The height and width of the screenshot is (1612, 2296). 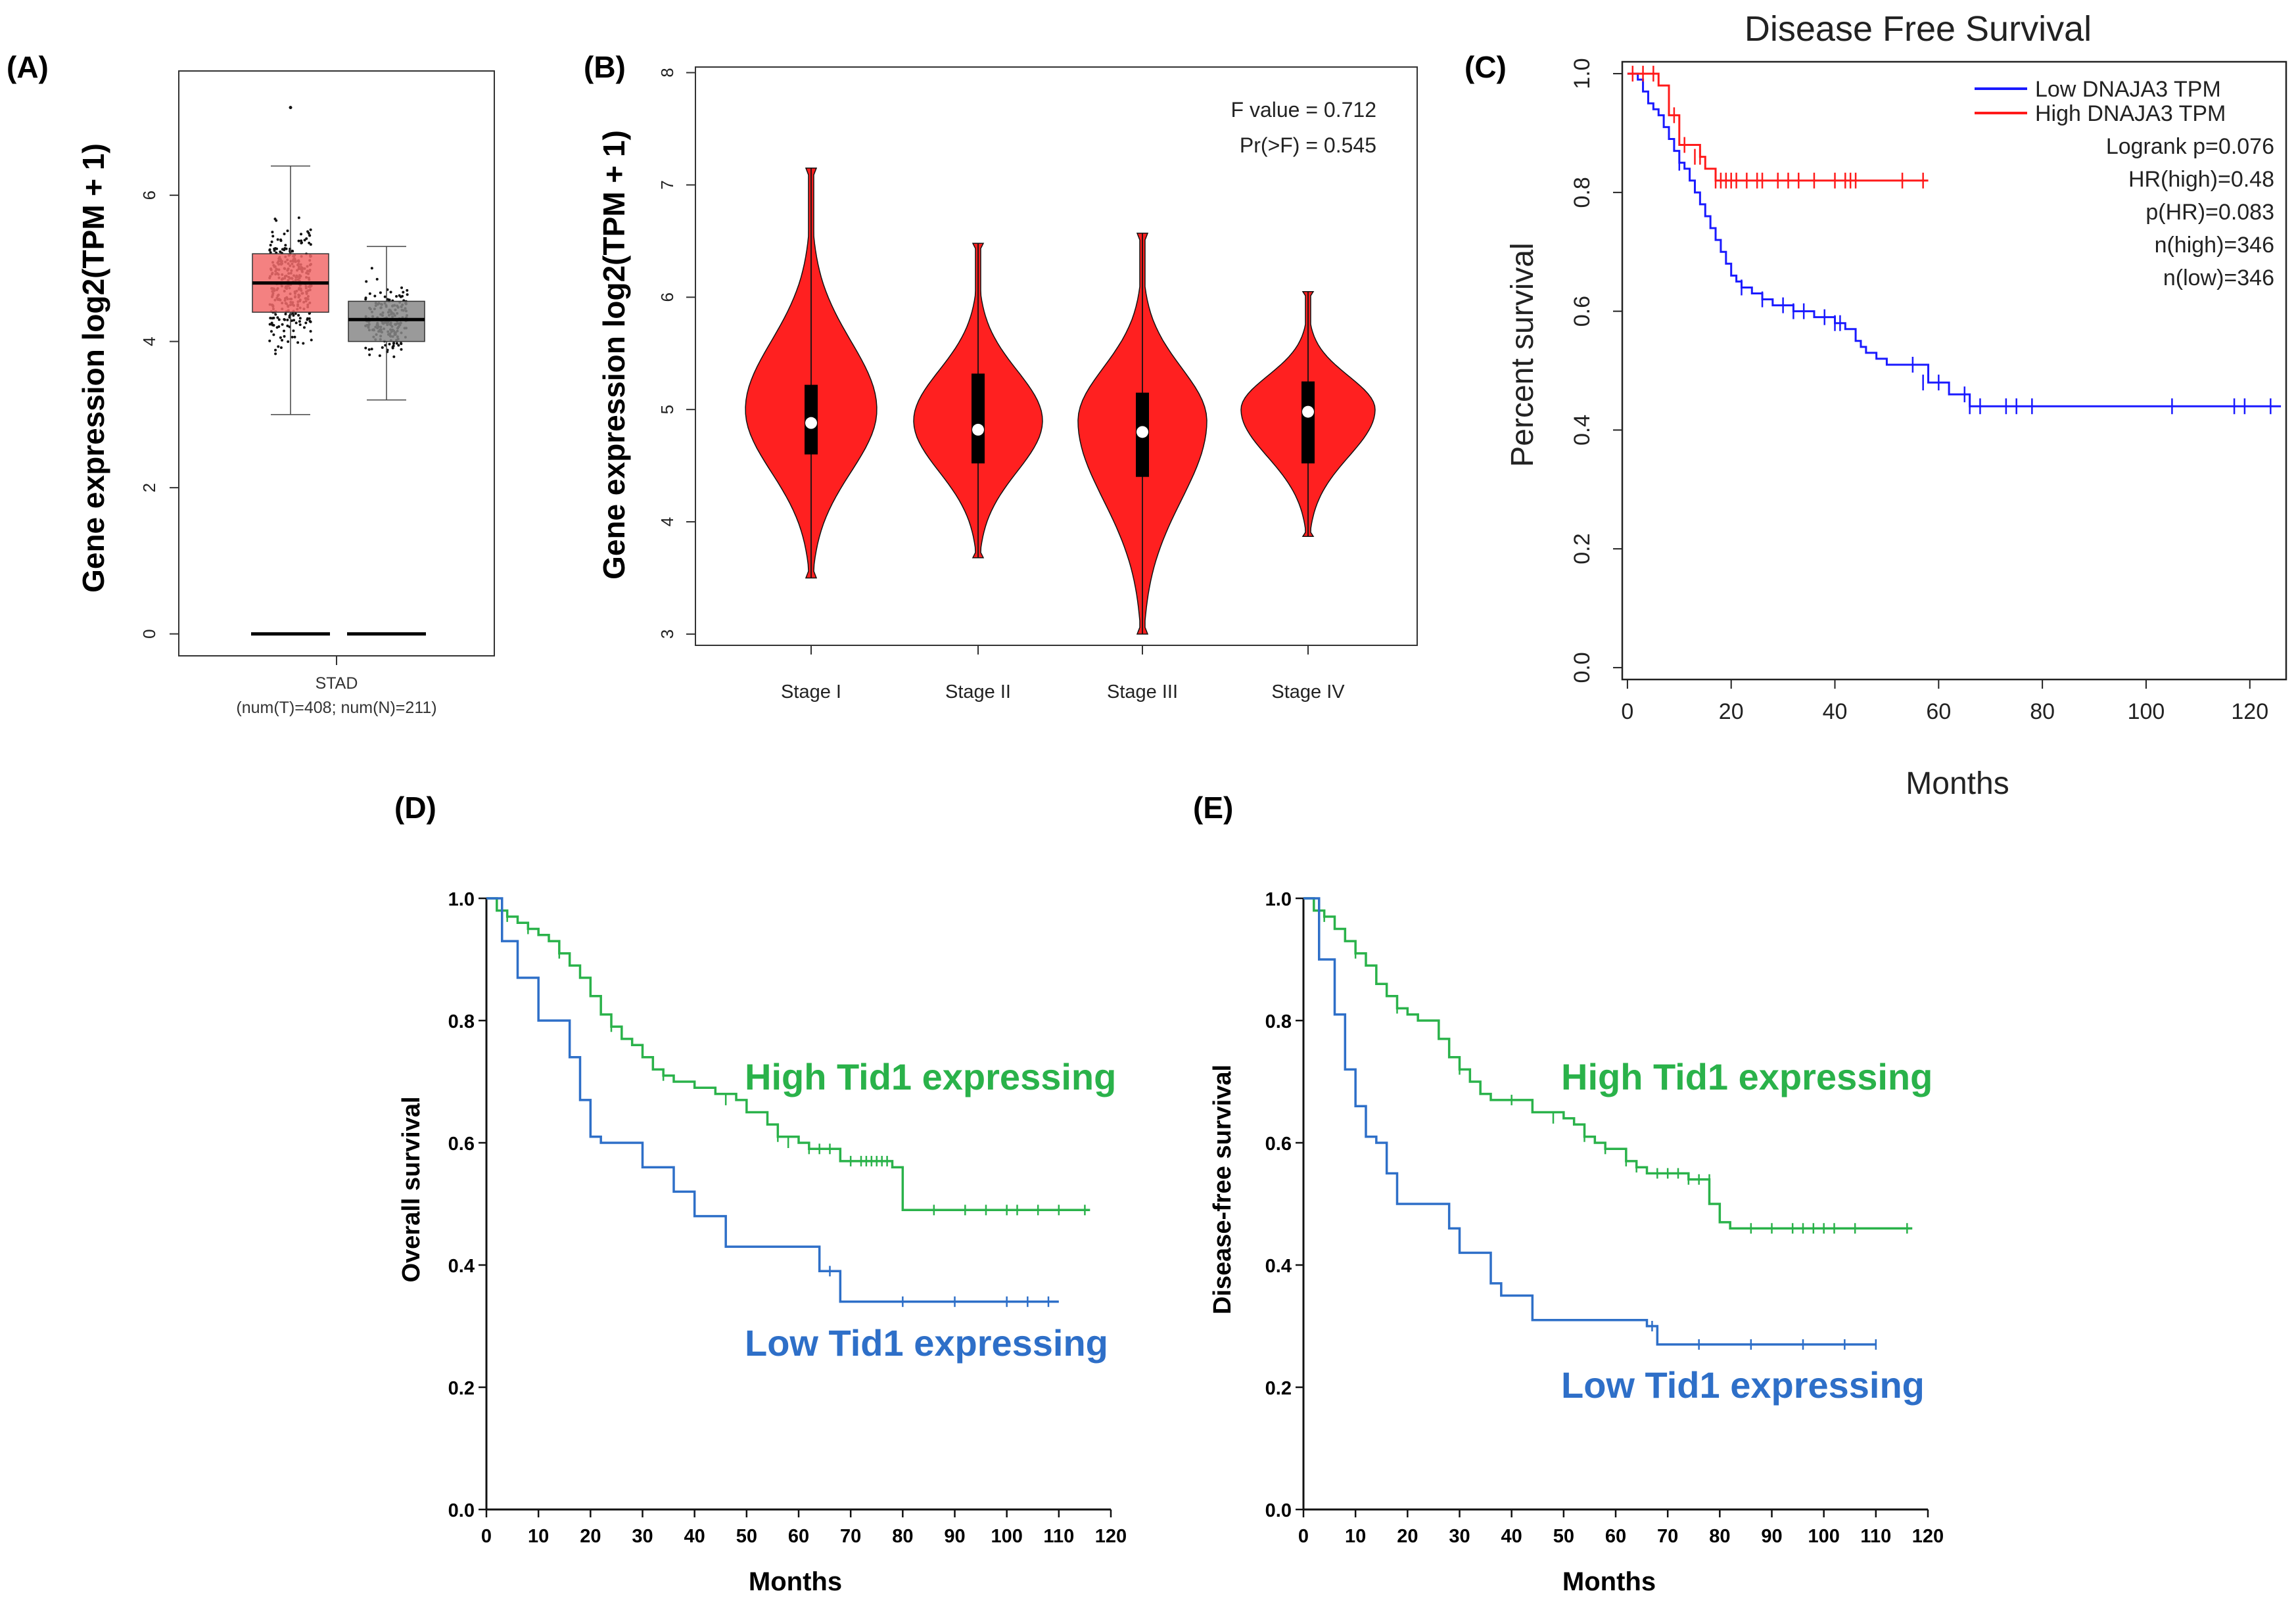 What do you see at coordinates (538, 1537) in the screenshot?
I see `x-tick-label: 10` at bounding box center [538, 1537].